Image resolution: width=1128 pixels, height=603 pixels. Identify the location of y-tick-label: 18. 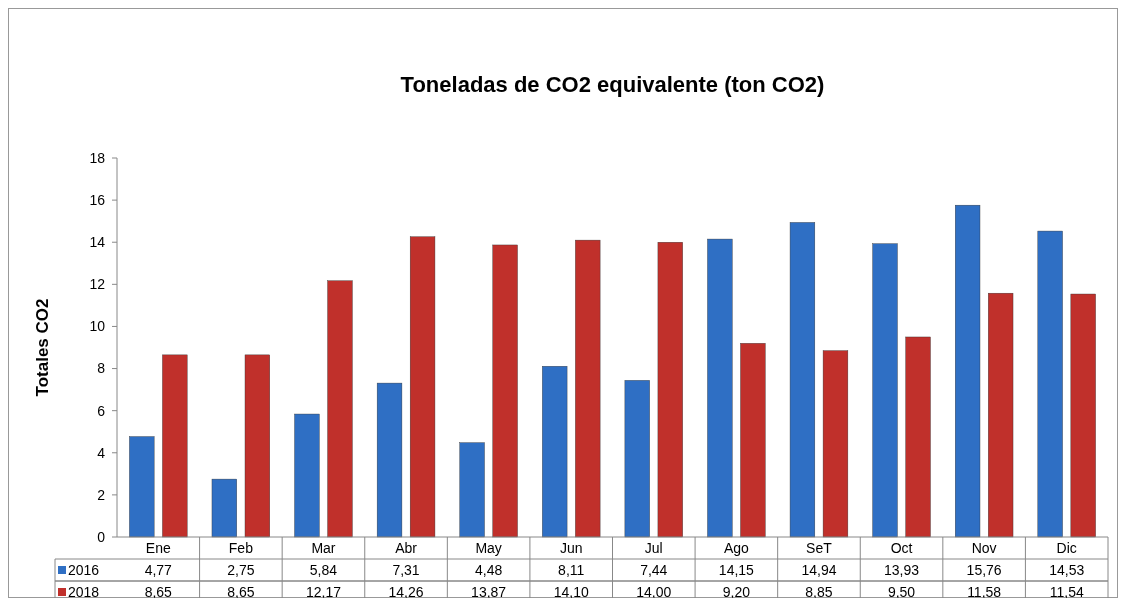
(97, 157).